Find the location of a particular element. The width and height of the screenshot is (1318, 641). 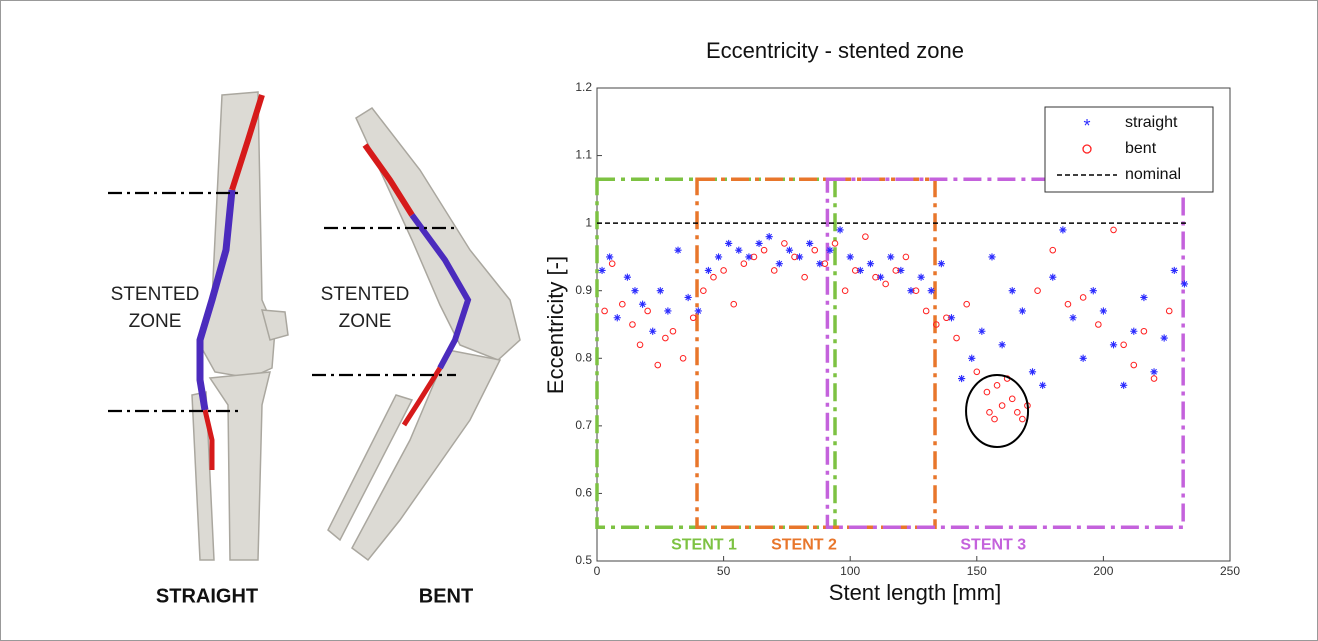

legend-label: nominal is located at coordinates (1153, 174).